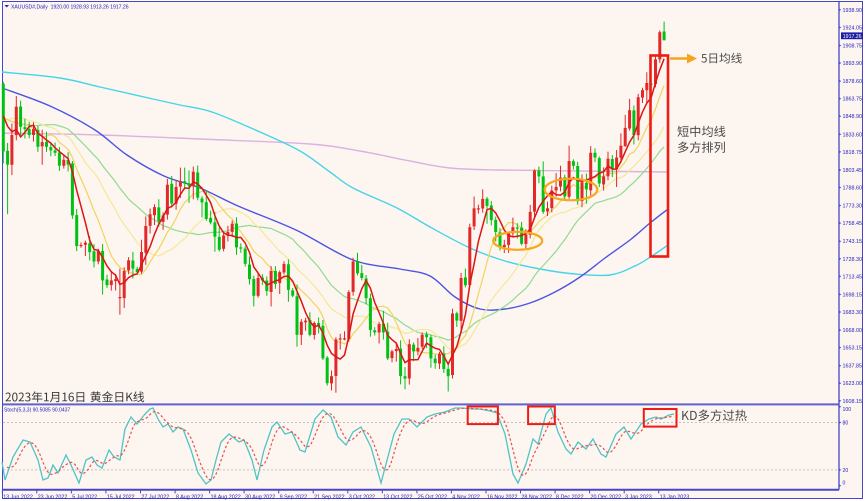 This screenshot has height=501, width=865. What do you see at coordinates (432, 497) in the screenshot?
I see `svg-text: 25 Oct 2022` at bounding box center [432, 497].